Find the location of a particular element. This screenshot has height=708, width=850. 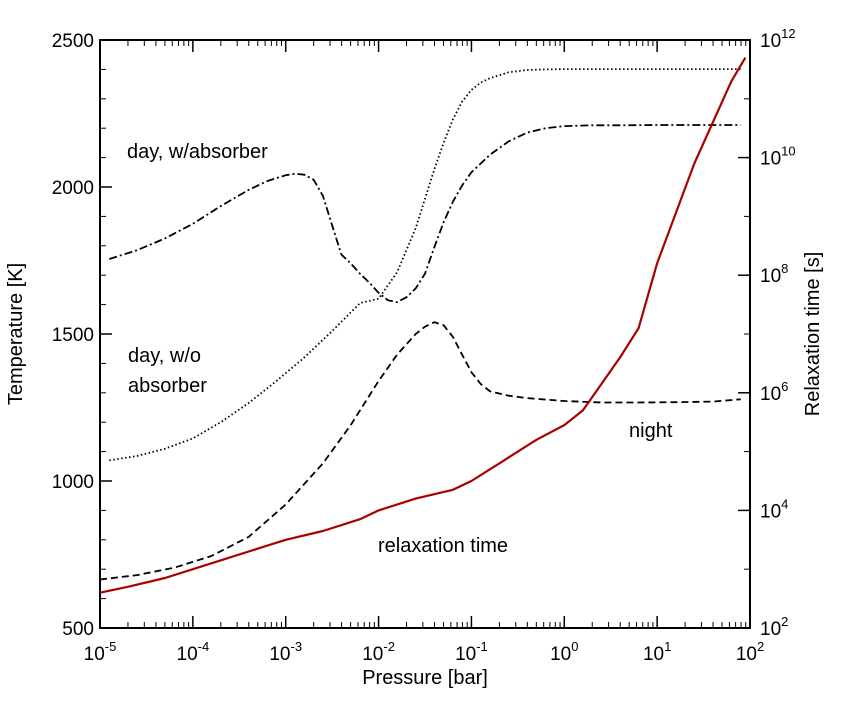

y2-tick-label: 10¹⁰ is located at coordinates (778, 157).